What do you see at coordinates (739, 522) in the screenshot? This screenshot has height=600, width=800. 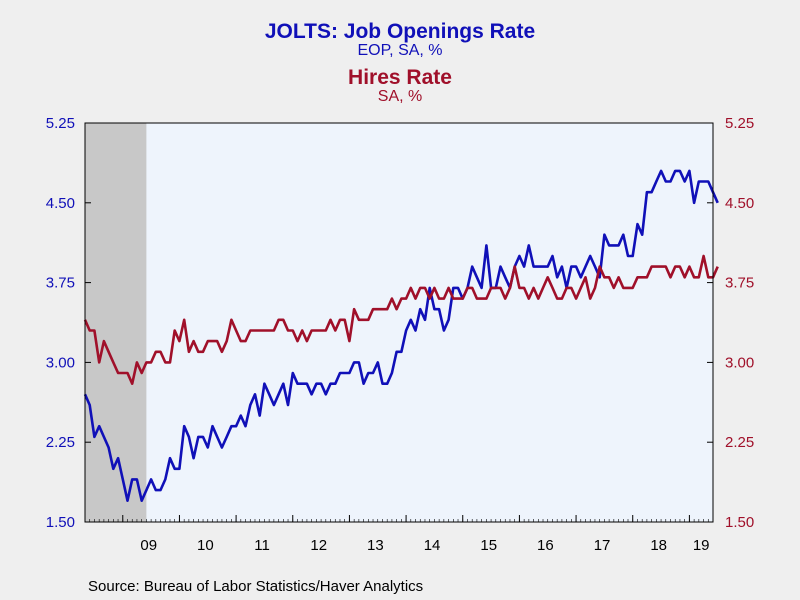 I see `y-right-tick-label: 1.50` at bounding box center [739, 522].